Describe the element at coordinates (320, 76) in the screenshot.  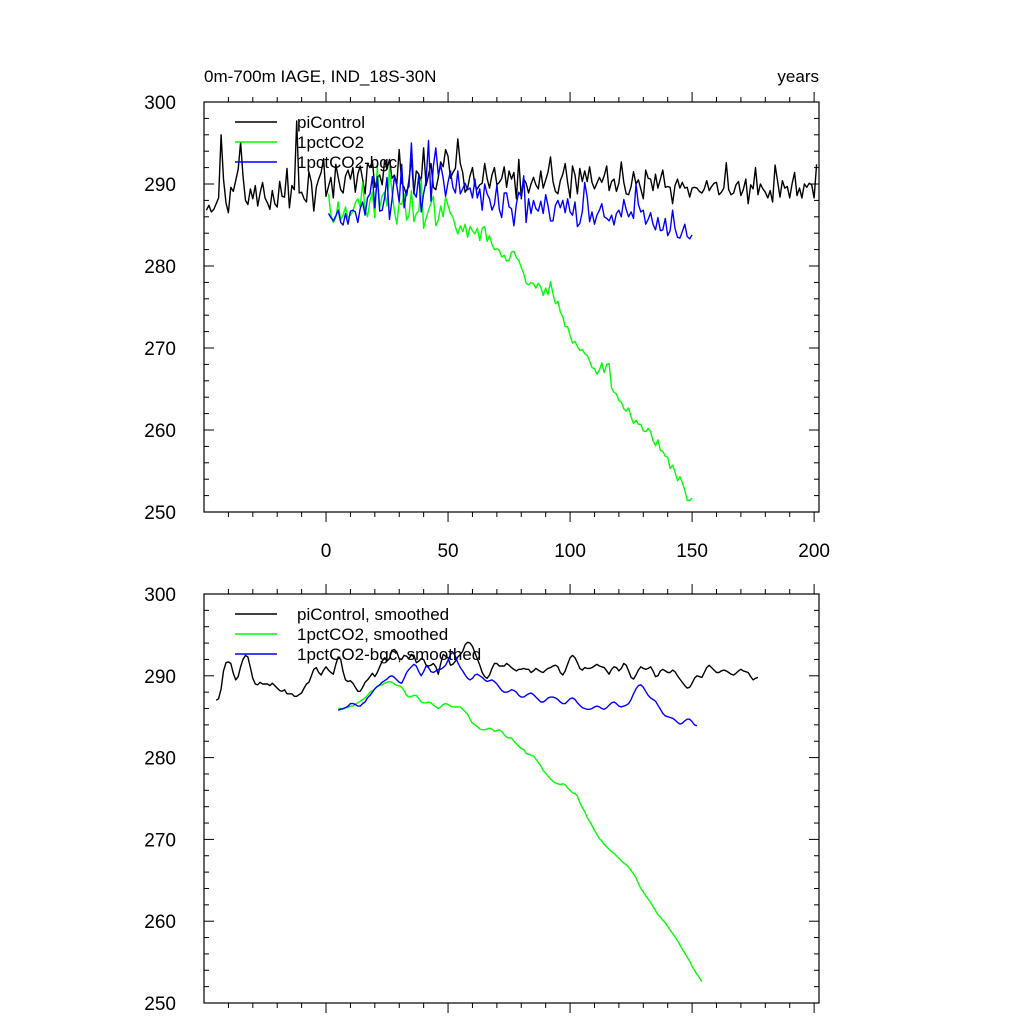
I see `chart-title: 0m-700m IAGE, IND_18S-30N` at that location.